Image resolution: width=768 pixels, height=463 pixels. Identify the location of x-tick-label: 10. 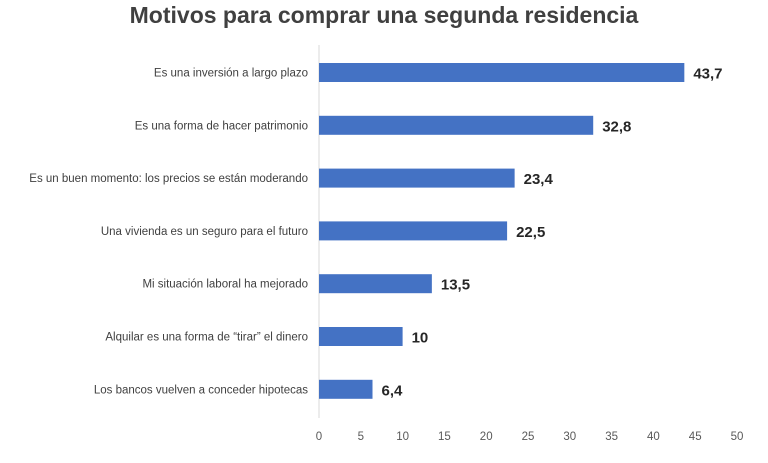
(402, 437).